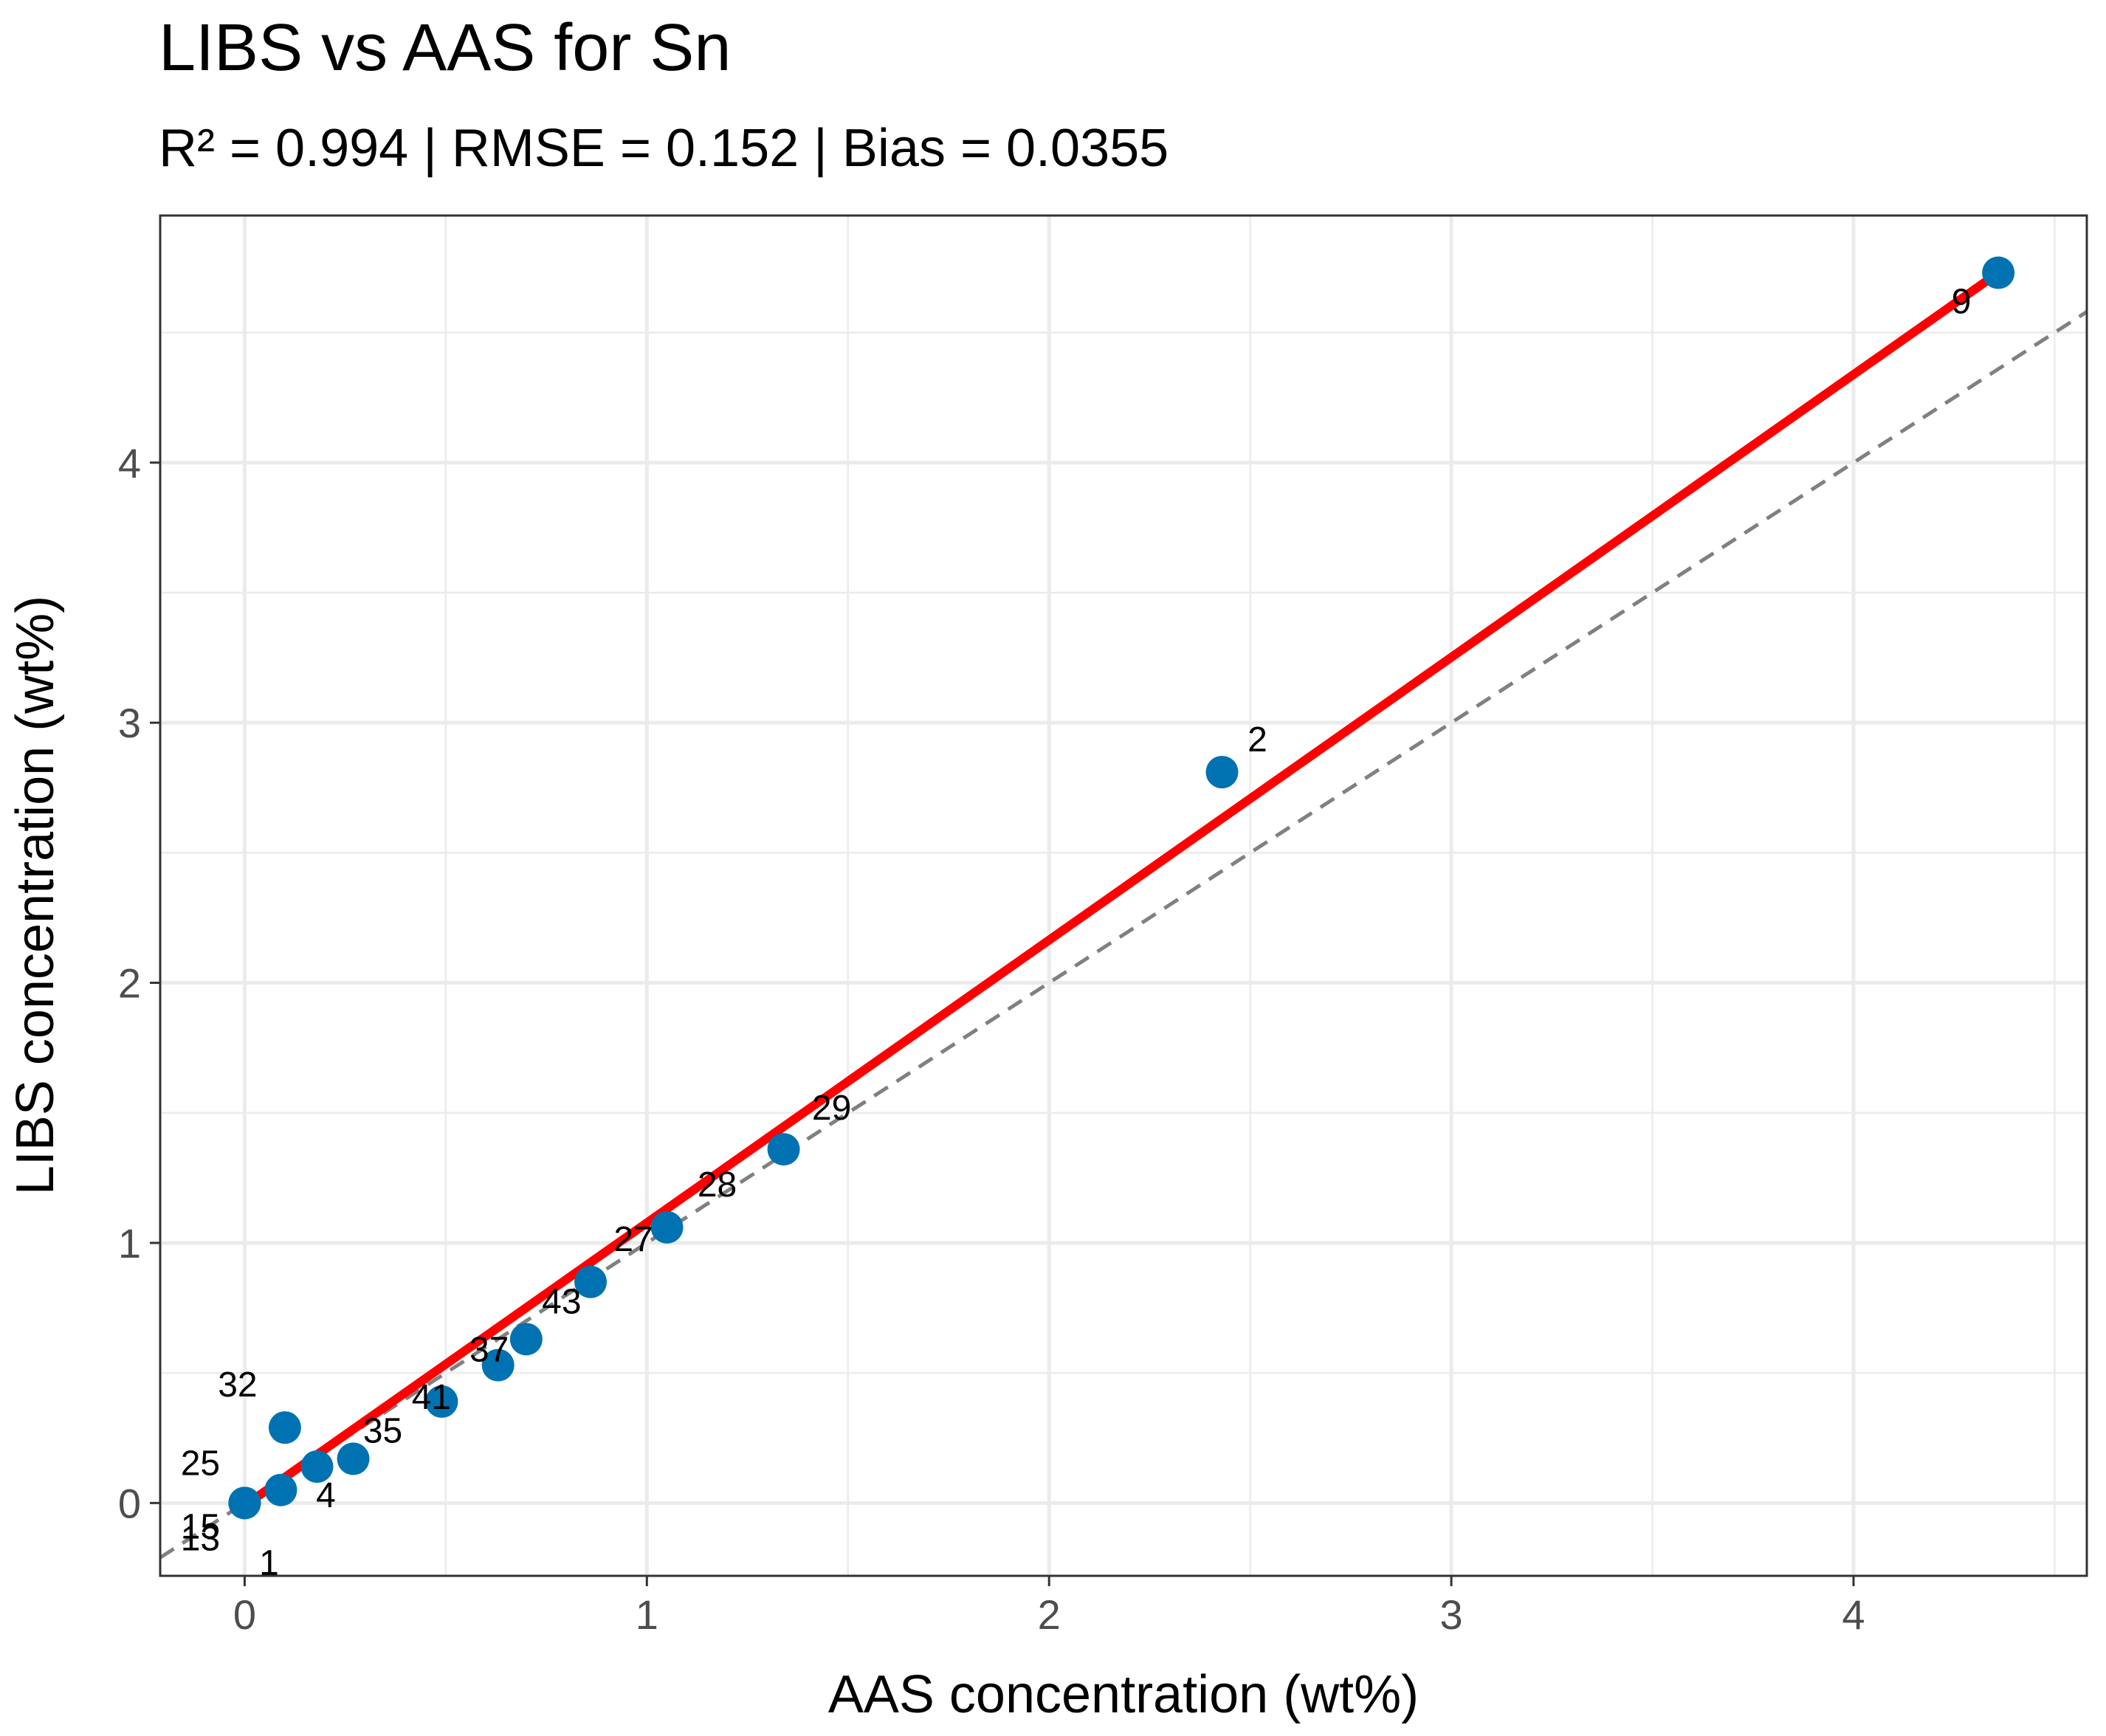 Image resolution: width=2106 pixels, height=1736 pixels. What do you see at coordinates (445, 48) in the screenshot?
I see `chart-title: LIBS vs AAS for Sn` at bounding box center [445, 48].